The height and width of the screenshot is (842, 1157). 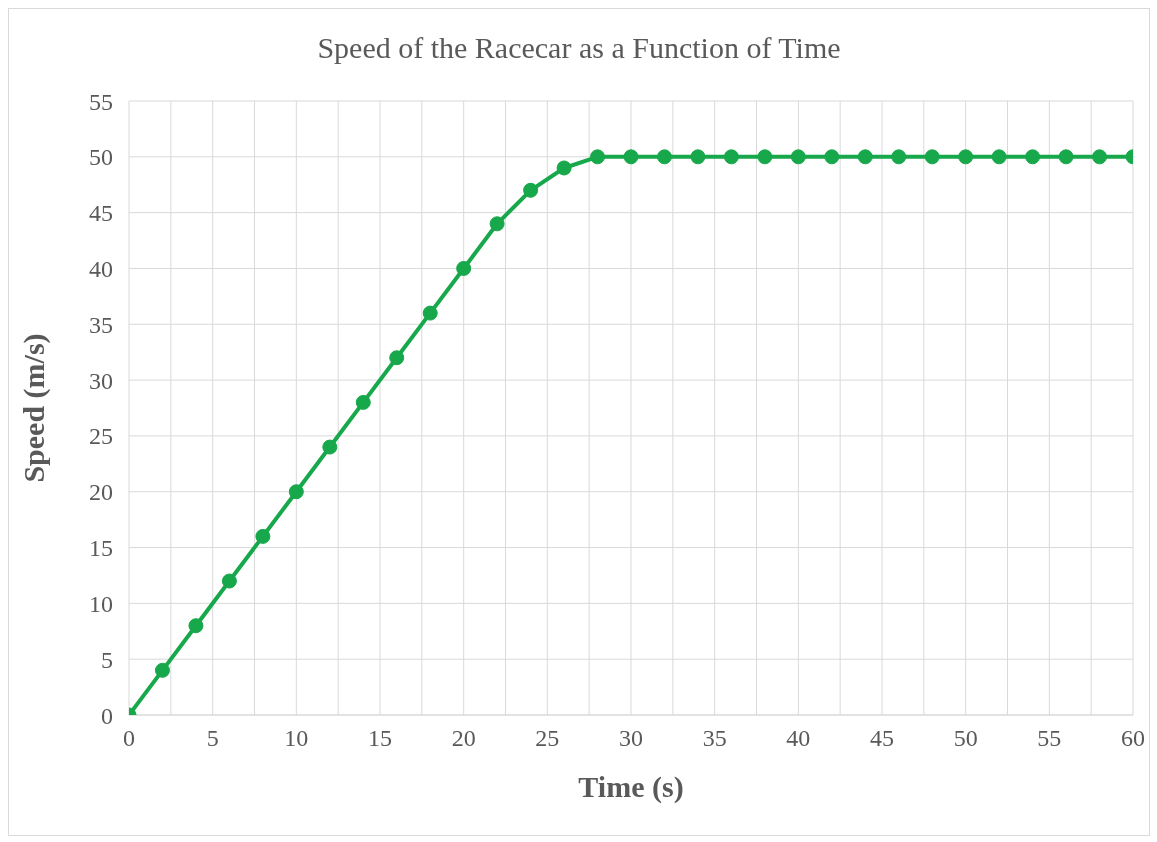 I want to click on y-tick-label: 50, so click(x=101, y=157).